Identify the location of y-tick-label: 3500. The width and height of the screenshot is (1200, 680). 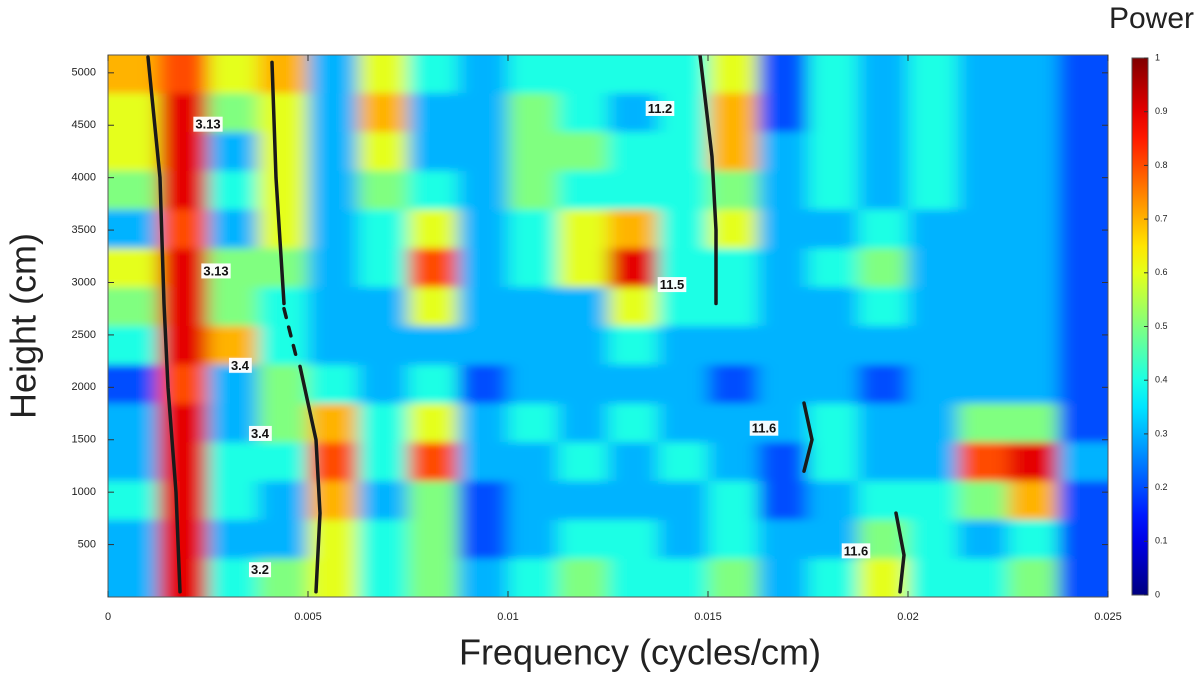
(84, 230).